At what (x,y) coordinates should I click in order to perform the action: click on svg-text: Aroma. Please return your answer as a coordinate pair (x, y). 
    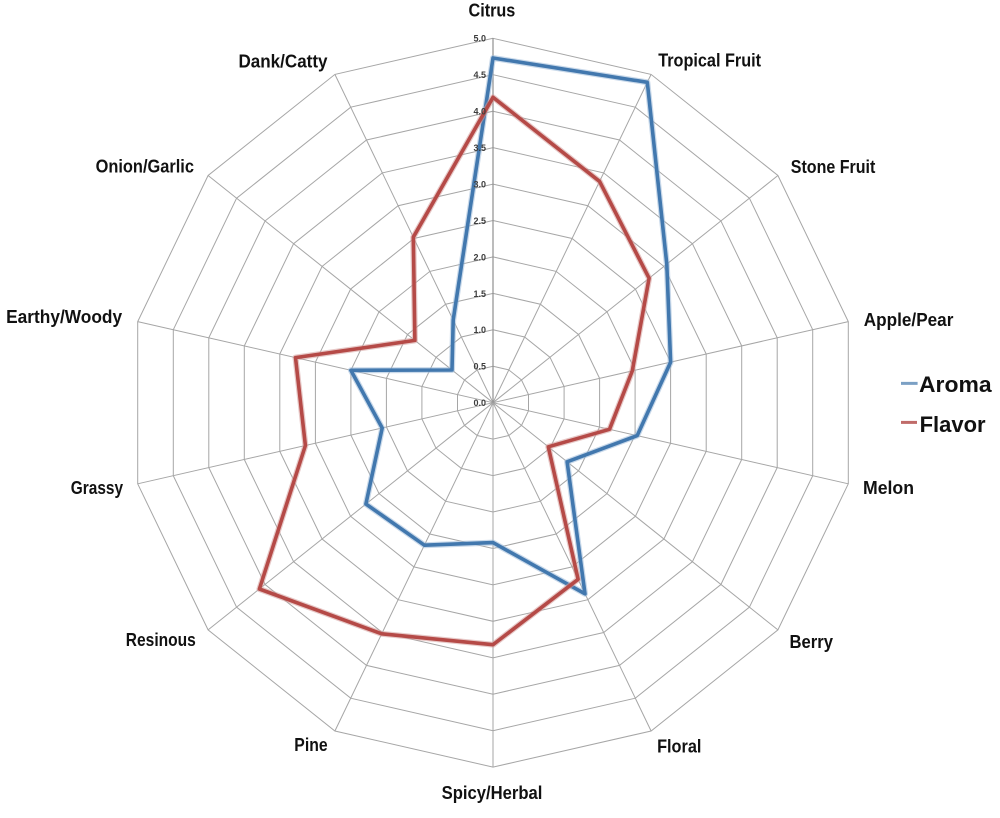
    Looking at the image, I should click on (955, 384).